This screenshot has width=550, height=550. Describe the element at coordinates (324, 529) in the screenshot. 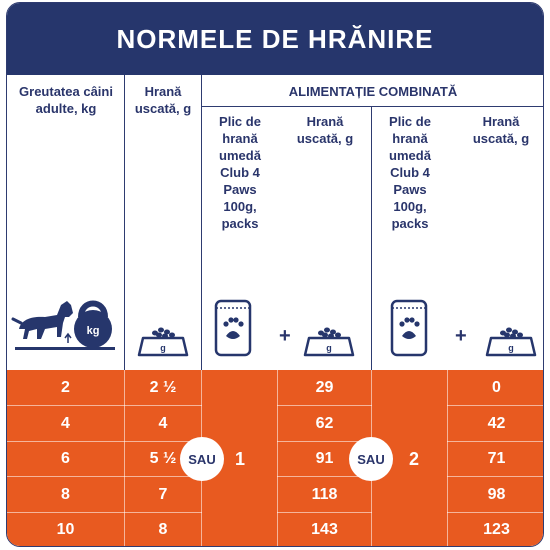

I see `table-cell: 143` at that location.